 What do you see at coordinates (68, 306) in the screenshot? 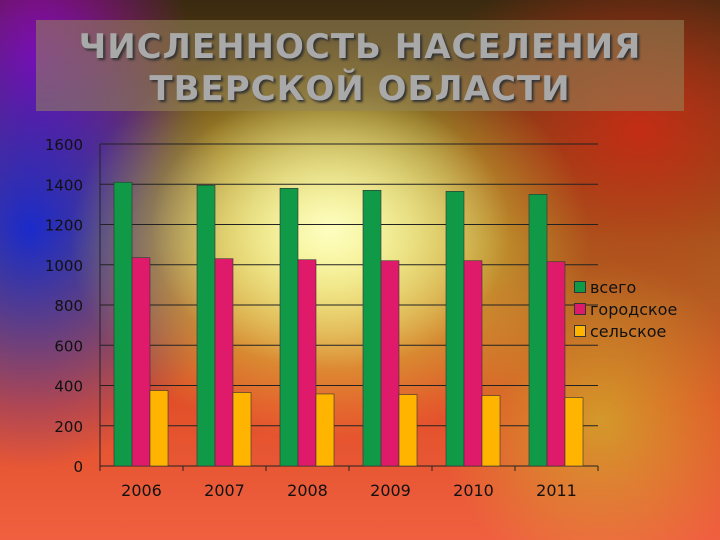
I see `y-tick-label-800: 800` at bounding box center [68, 306].